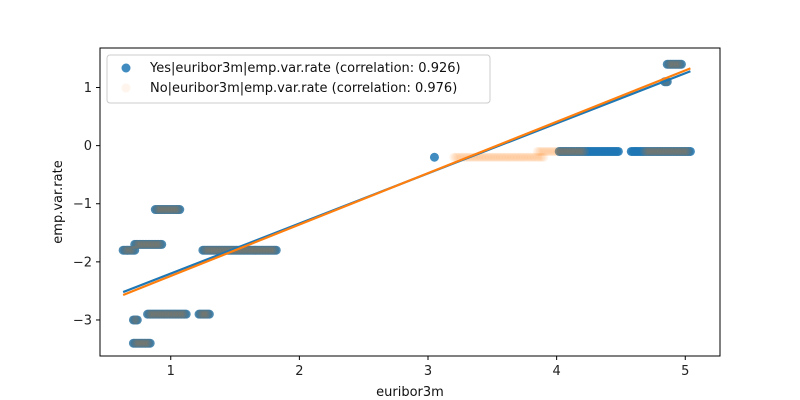  What do you see at coordinates (88, 88) in the screenshot?
I see `y-tick-label: 1` at bounding box center [88, 88].